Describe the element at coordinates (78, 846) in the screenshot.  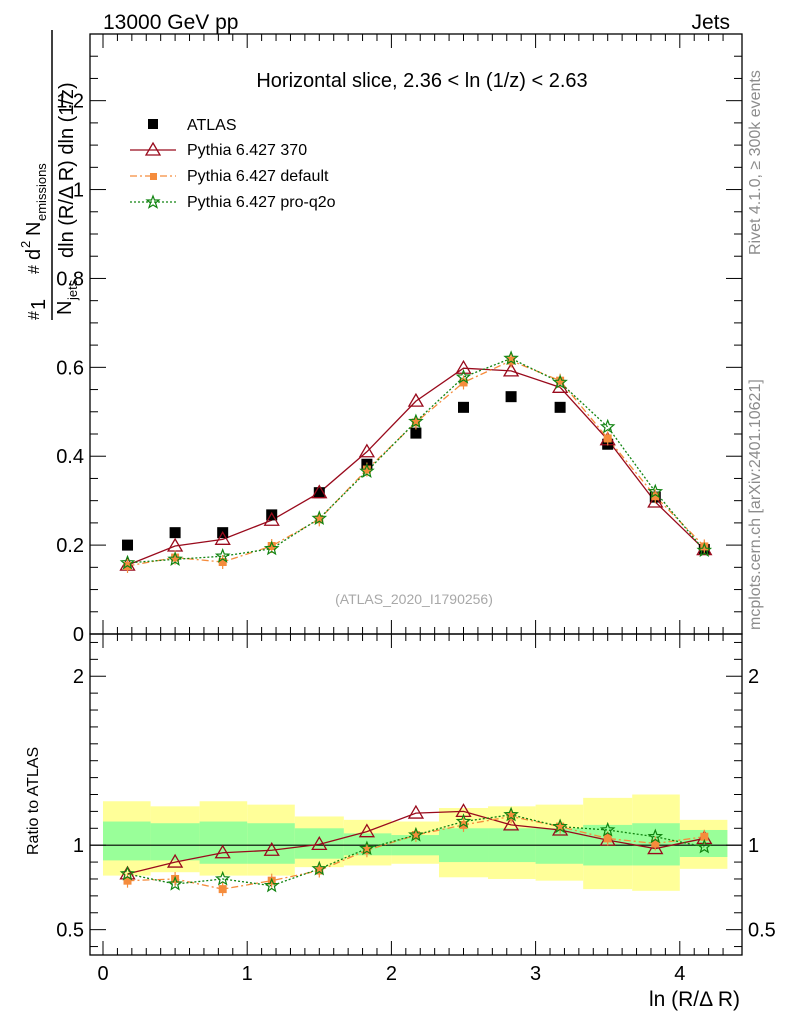
I see `ratio-y-tick-label: 1` at that location.